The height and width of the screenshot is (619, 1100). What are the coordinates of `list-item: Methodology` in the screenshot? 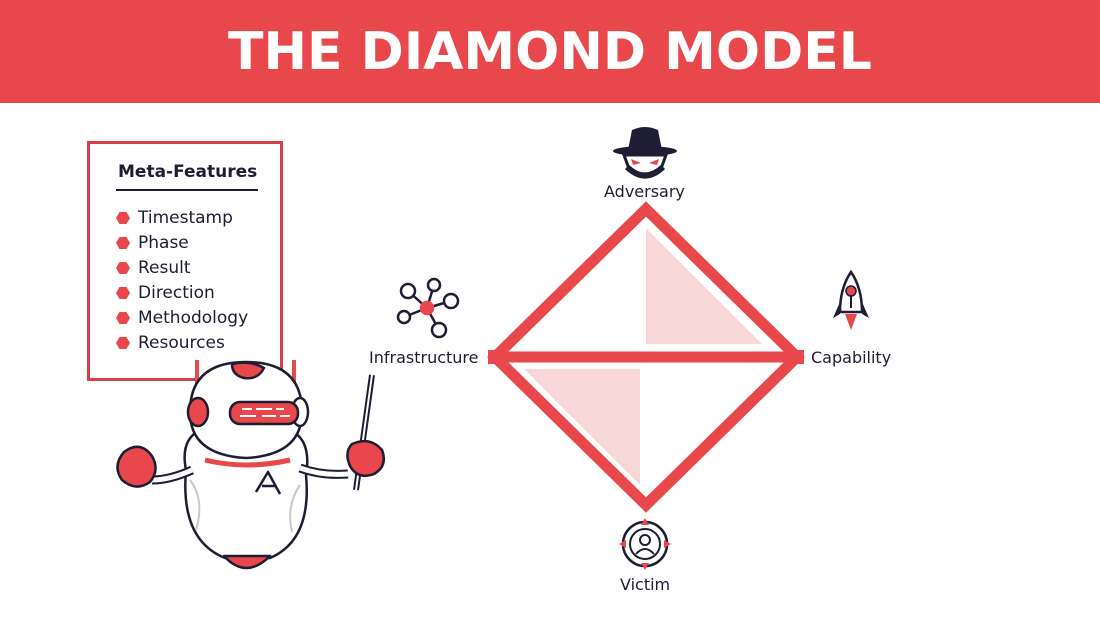 It's located at (182, 317).